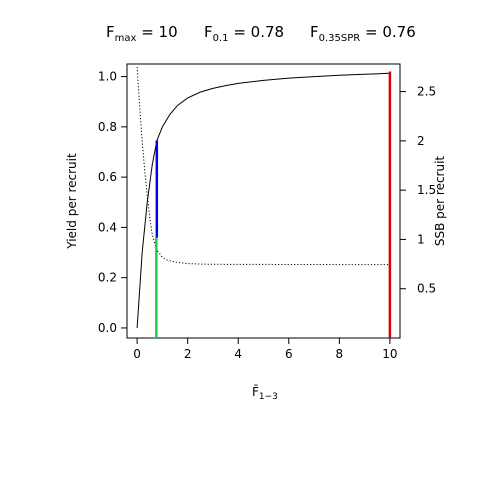 The height and width of the screenshot is (480, 480). Describe the element at coordinates (188, 354) in the screenshot. I see `x-tick-label: 2` at that location.